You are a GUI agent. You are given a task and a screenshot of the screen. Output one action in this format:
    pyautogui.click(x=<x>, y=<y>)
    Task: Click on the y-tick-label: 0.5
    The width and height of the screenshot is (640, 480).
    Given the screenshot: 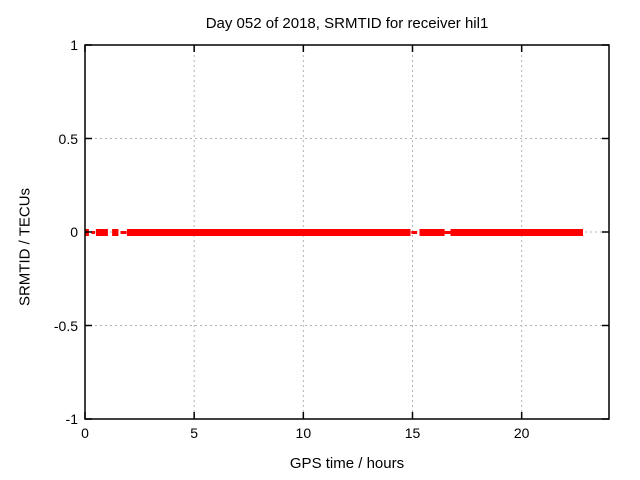 What is the action you would take?
    pyautogui.click(x=68, y=138)
    